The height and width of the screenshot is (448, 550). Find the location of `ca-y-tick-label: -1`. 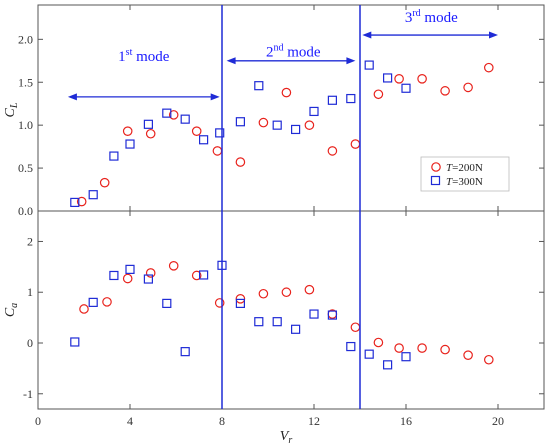

ca-y-tick-label: -1 is located at coordinates (28, 394).